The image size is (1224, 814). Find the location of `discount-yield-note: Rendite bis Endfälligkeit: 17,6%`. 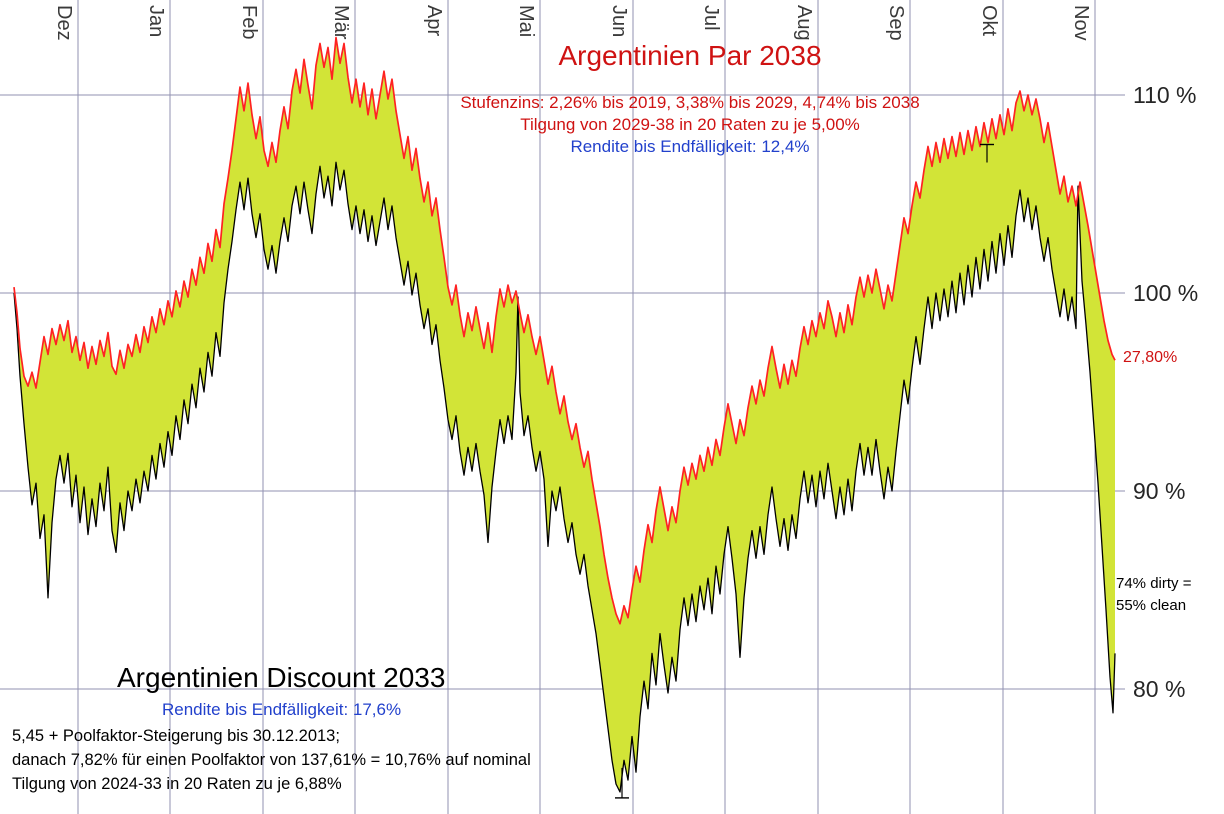

discount-yield-note: Rendite bis Endfälligkeit: 17,6% is located at coordinates (282, 709).